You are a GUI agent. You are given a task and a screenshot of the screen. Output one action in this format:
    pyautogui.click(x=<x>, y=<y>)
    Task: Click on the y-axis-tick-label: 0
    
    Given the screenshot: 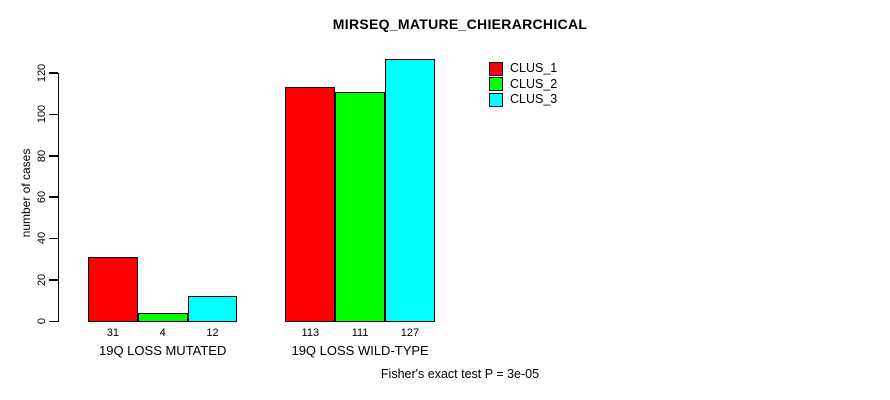 What is the action you would take?
    pyautogui.click(x=42, y=321)
    